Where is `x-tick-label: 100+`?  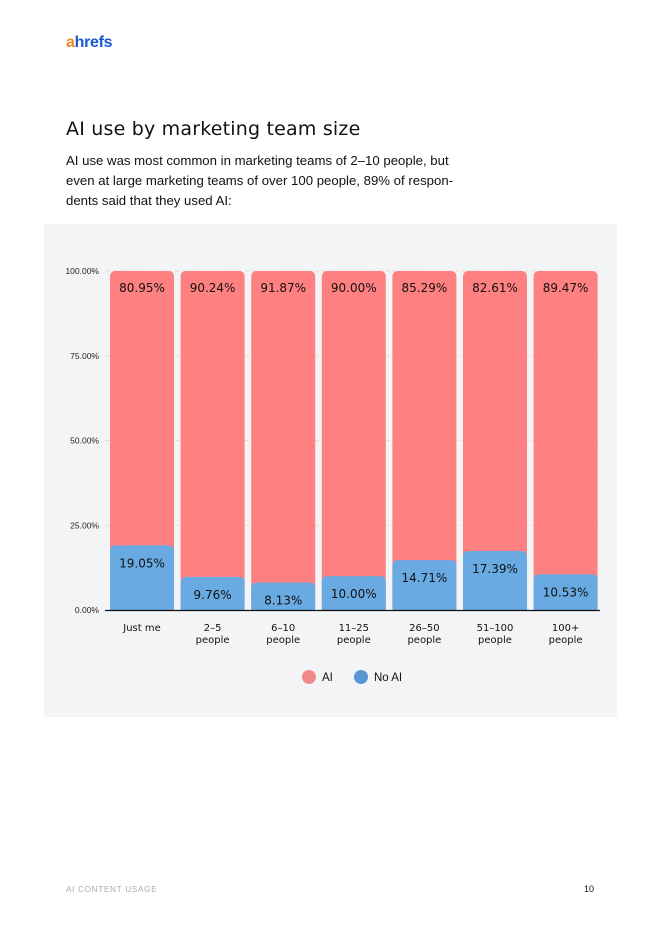 x-tick-label: 100+ is located at coordinates (565, 628).